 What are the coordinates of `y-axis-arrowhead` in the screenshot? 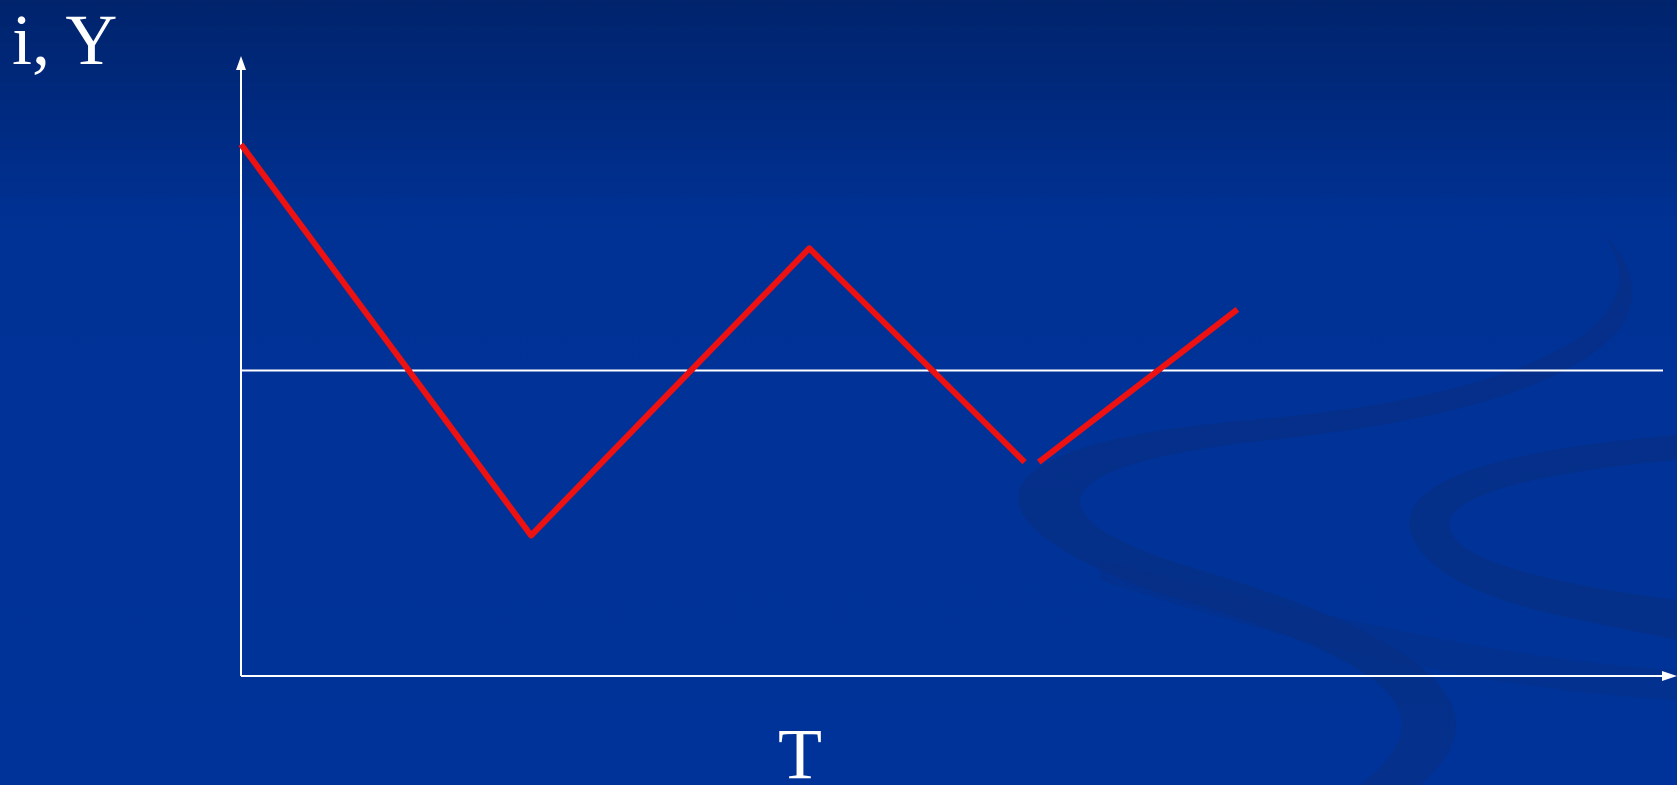 It's located at (241, 63).